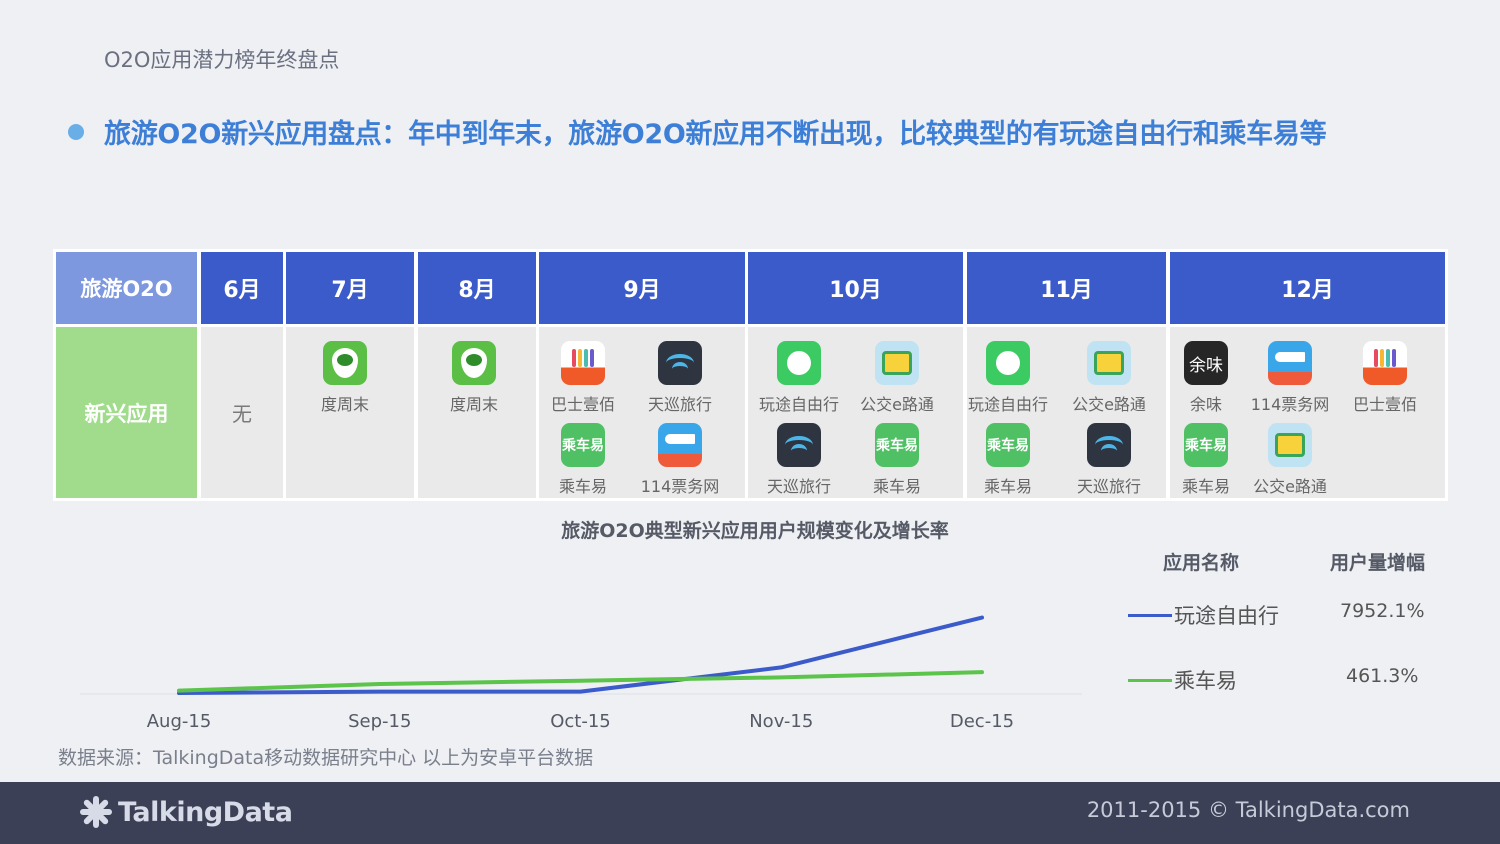 The width and height of the screenshot is (1500, 844). What do you see at coordinates (1378, 563) in the screenshot?
I see `legend-col-growth: 用户量增幅` at bounding box center [1378, 563].